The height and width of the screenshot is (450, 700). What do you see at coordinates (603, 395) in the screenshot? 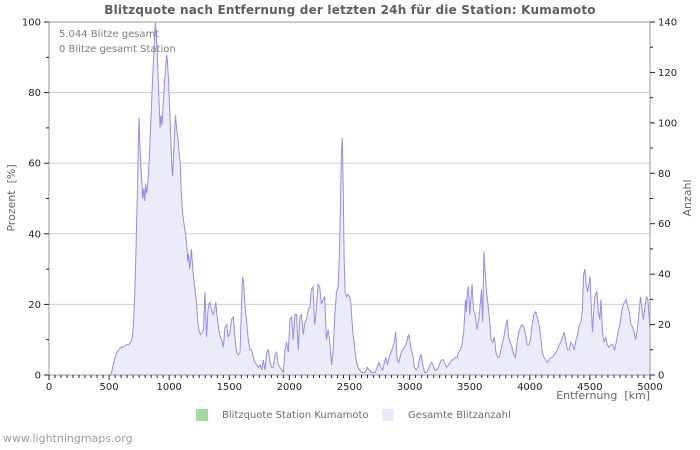
I see `x-axis-title: Entfernung [km]` at bounding box center [603, 395].